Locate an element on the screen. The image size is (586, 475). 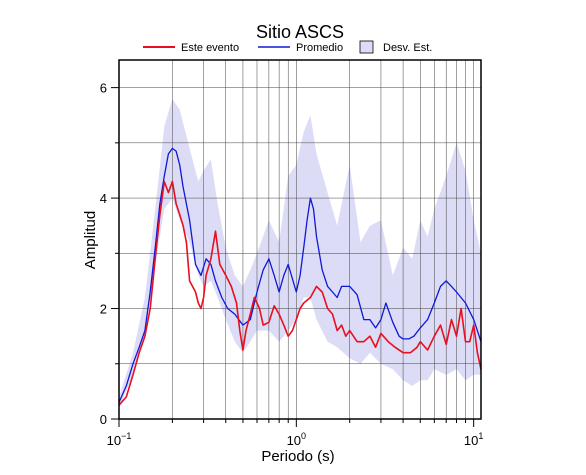
x-tick-label: 10⁰ is located at coordinates (296, 439).